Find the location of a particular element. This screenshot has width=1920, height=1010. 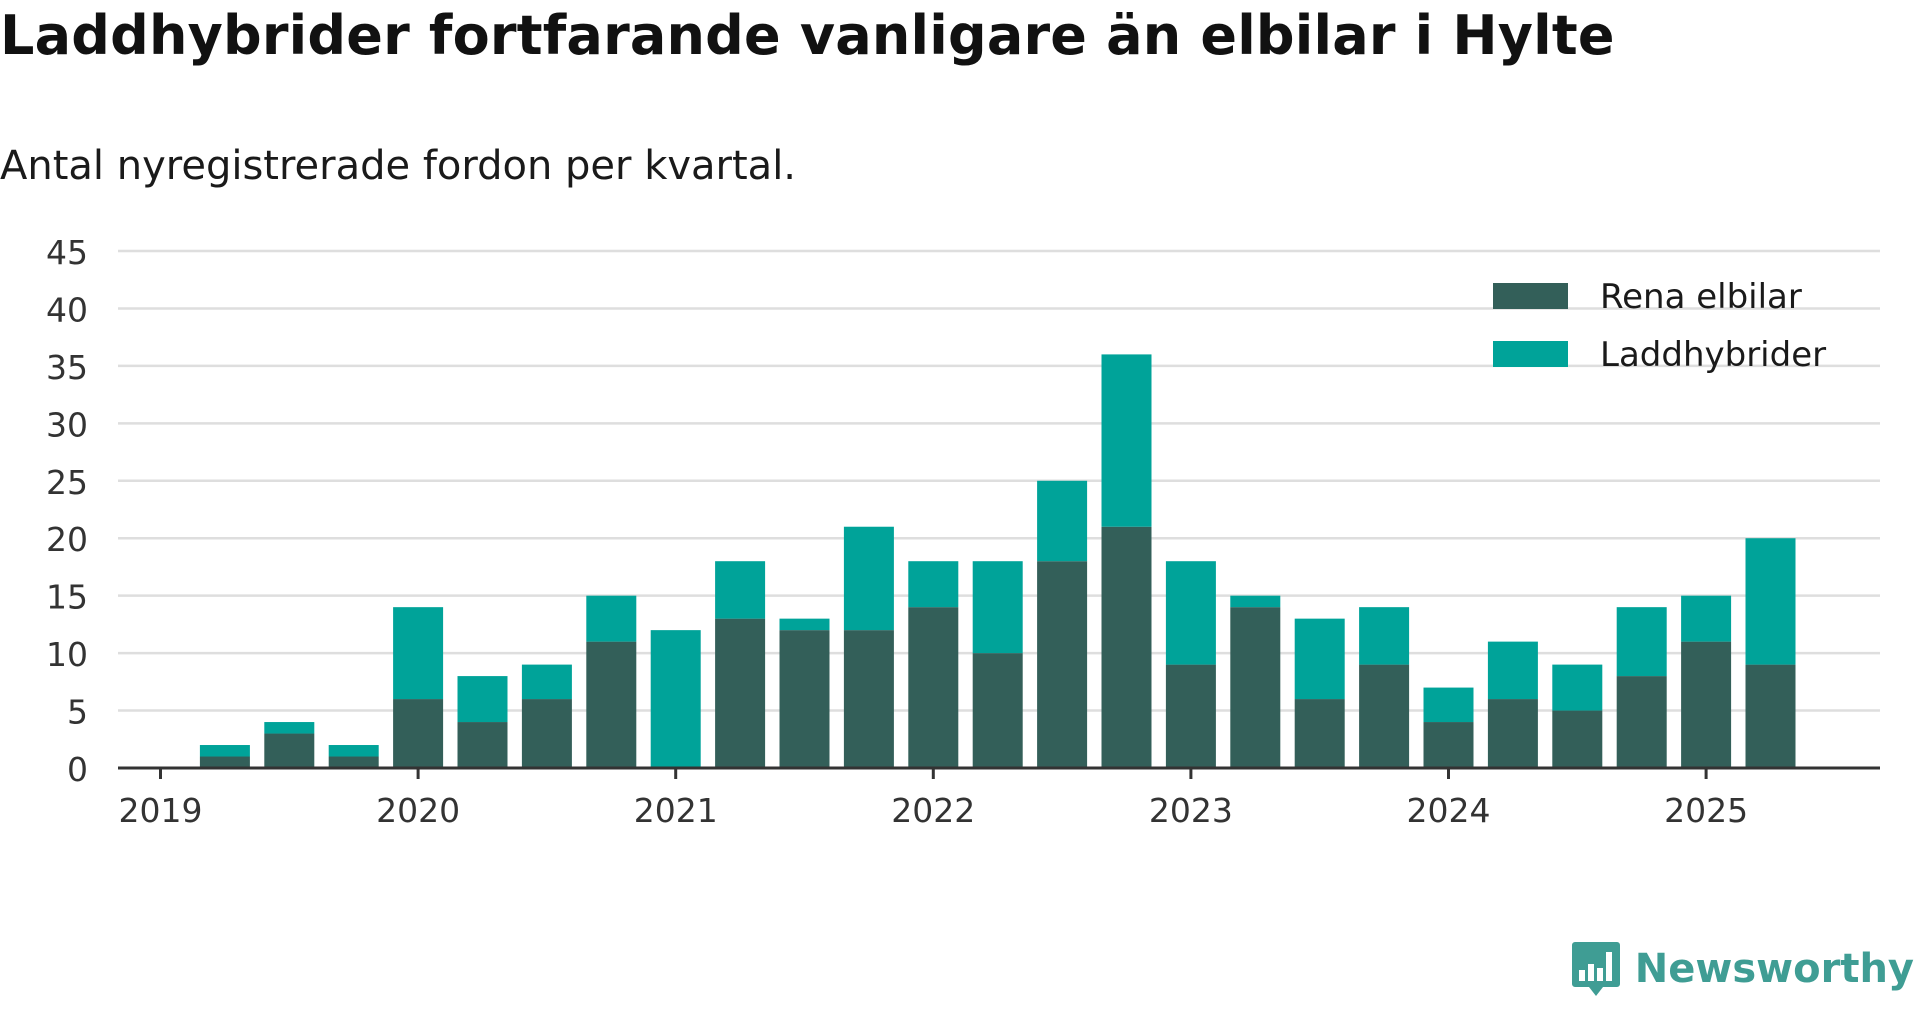

newsworthy-brand: Newsworthy is located at coordinates (1742, 969).